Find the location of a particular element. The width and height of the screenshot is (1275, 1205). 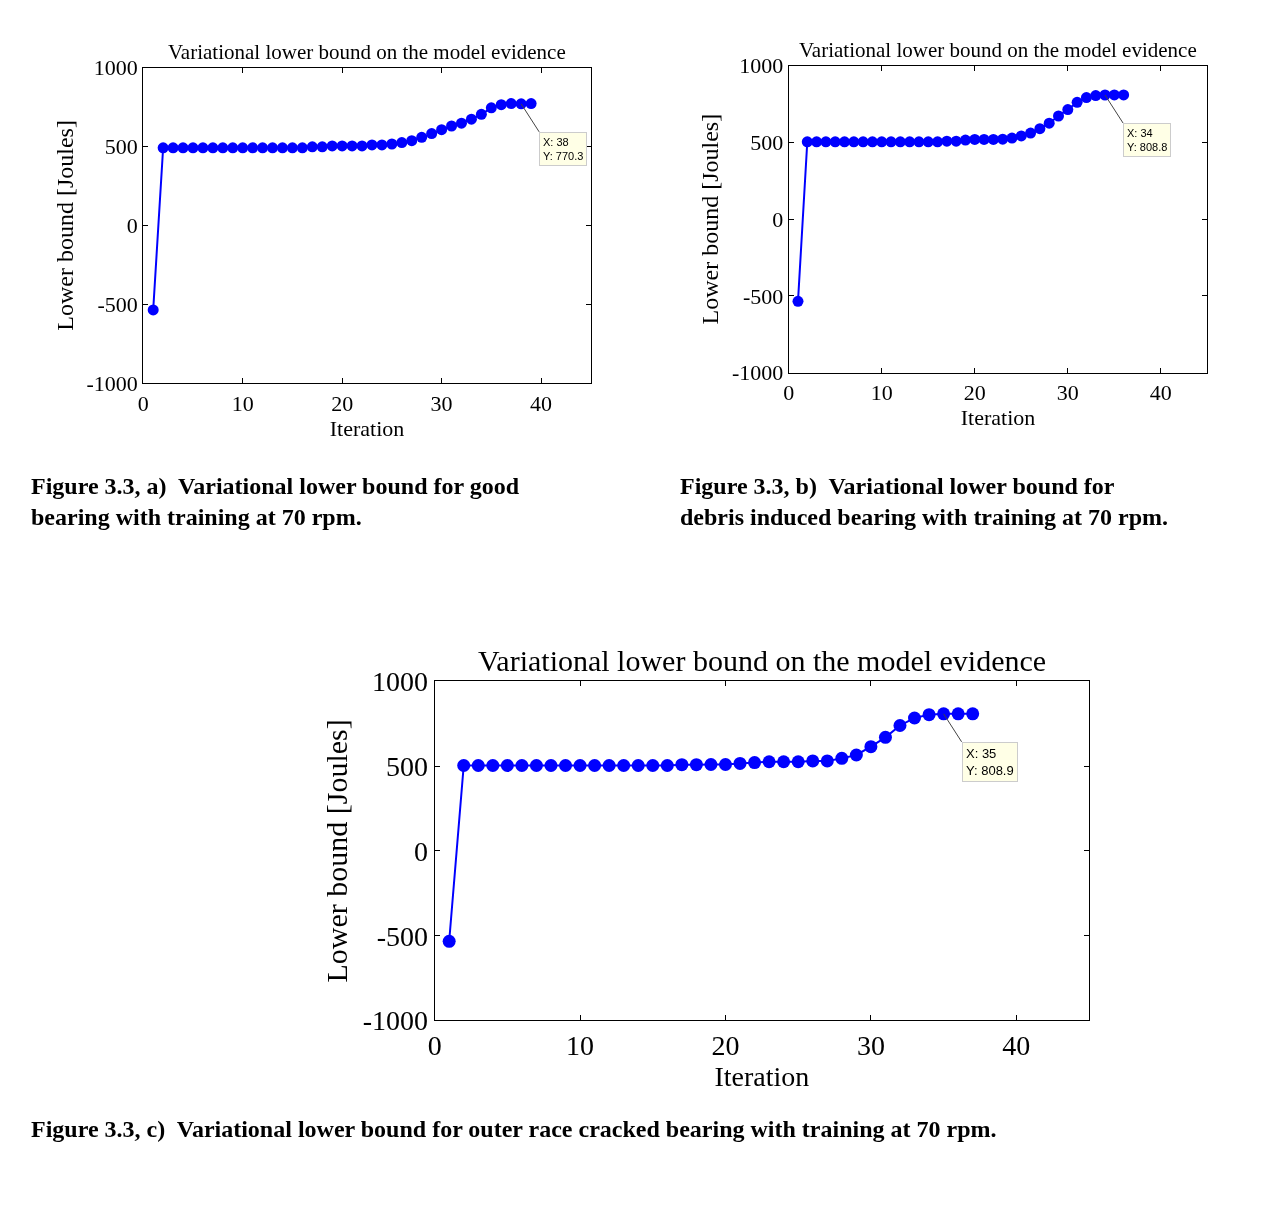

x-tick-label: 40 is located at coordinates (541, 403).